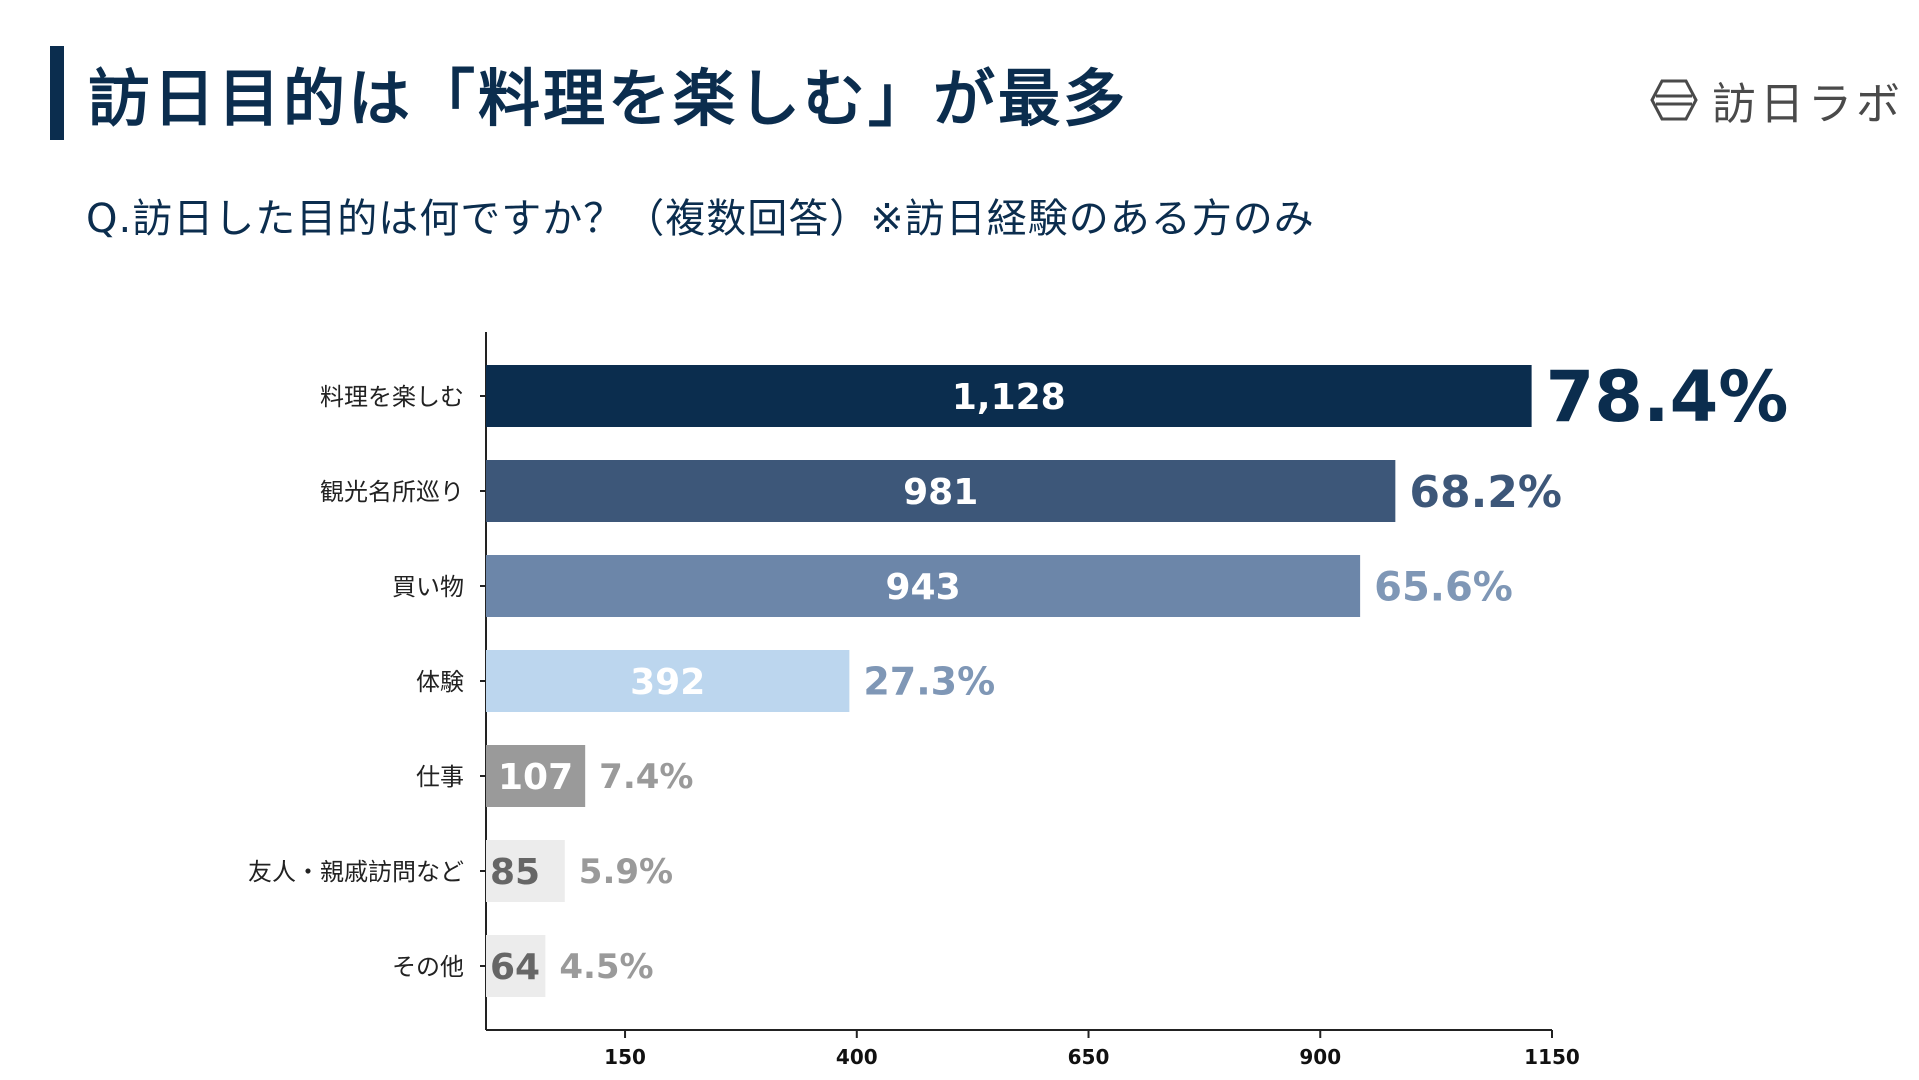 The height and width of the screenshot is (1080, 1919). What do you see at coordinates (857, 1057) in the screenshot?
I see `x-tick-label: 400` at bounding box center [857, 1057].